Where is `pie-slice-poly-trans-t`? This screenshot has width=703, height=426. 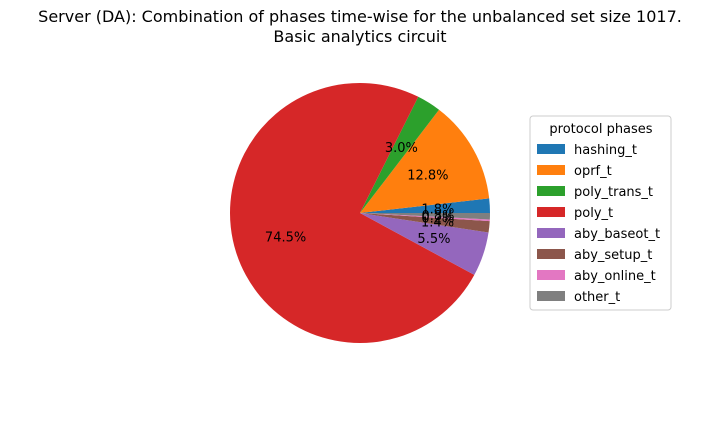 pie-slice-poly-trans-t is located at coordinates (400, 154).